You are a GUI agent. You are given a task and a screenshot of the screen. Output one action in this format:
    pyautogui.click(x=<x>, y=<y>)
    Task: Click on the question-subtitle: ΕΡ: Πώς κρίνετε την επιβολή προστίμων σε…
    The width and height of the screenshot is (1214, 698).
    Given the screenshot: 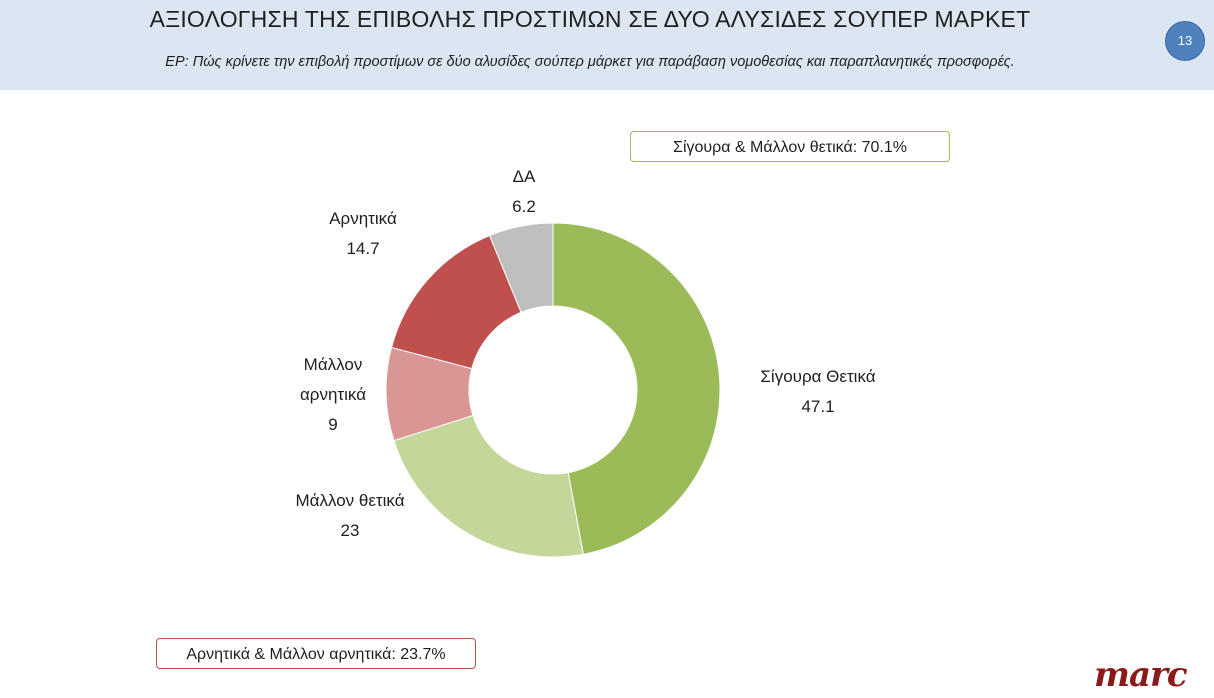 What is the action you would take?
    pyautogui.click(x=590, y=62)
    